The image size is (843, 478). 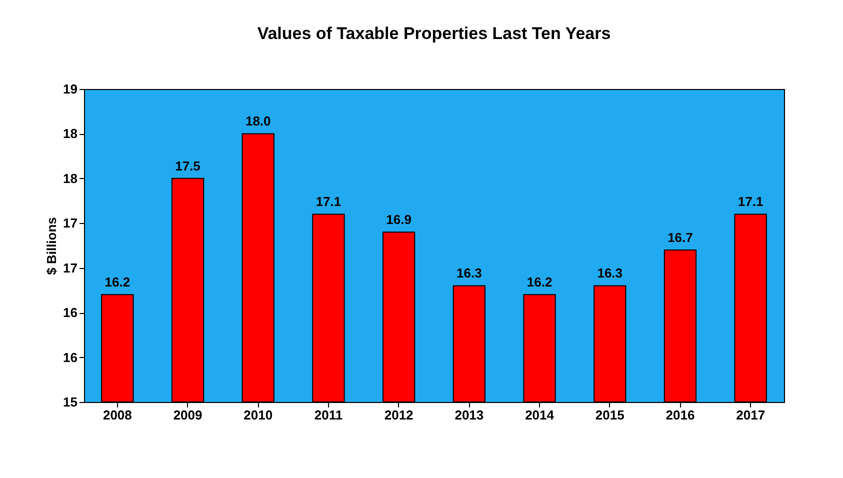 What do you see at coordinates (399, 415) in the screenshot?
I see `x-tick-label: 2012` at bounding box center [399, 415].